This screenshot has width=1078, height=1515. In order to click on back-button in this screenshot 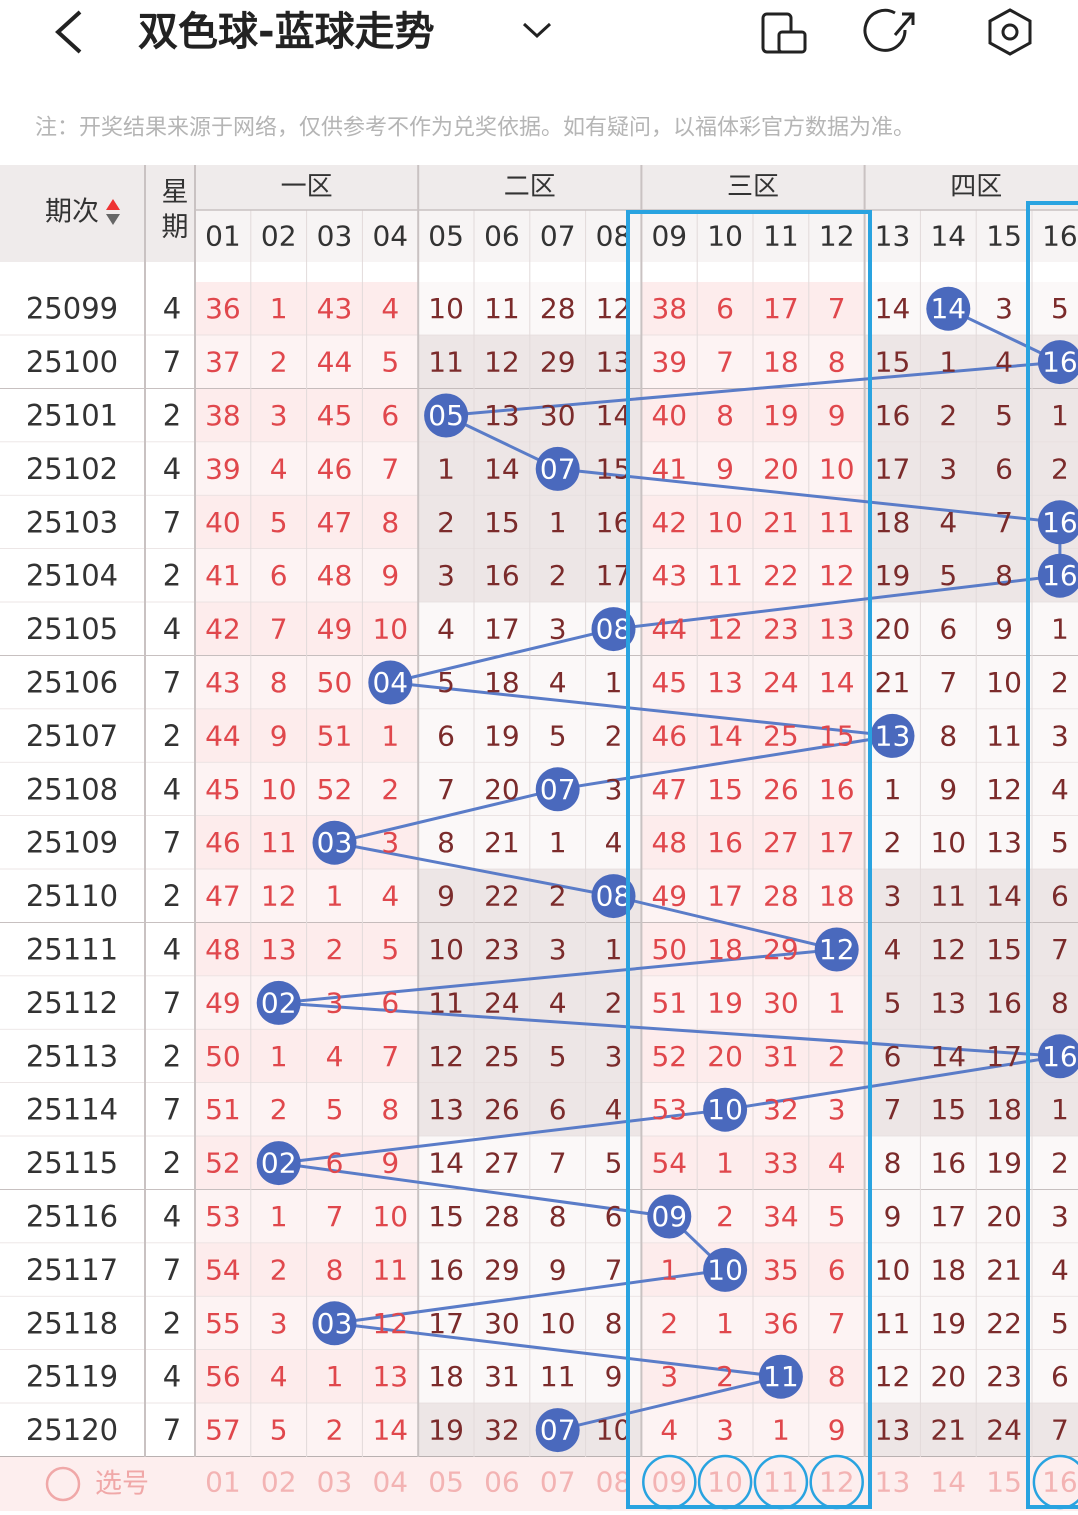, I will do `click(68, 32)`.